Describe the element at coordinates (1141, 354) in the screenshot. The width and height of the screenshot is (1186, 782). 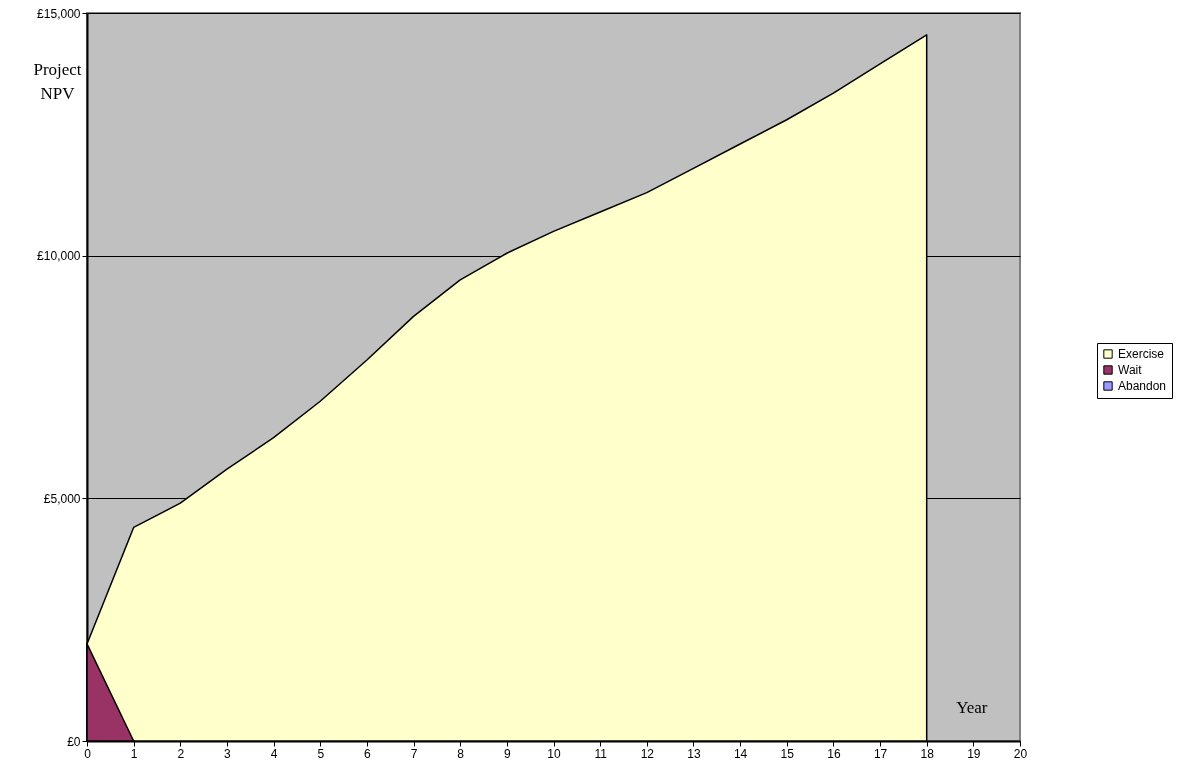
I see `legend-label: Exercise` at that location.